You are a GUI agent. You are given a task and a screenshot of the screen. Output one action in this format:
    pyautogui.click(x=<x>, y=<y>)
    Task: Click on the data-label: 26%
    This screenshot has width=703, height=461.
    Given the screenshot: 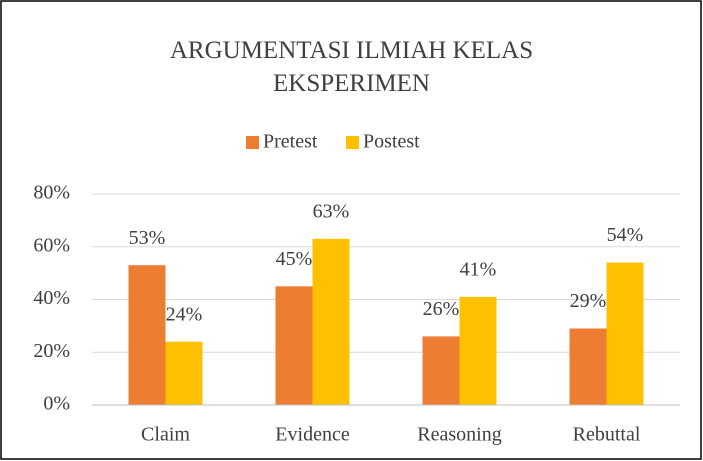 What is the action you would take?
    pyautogui.click(x=441, y=309)
    